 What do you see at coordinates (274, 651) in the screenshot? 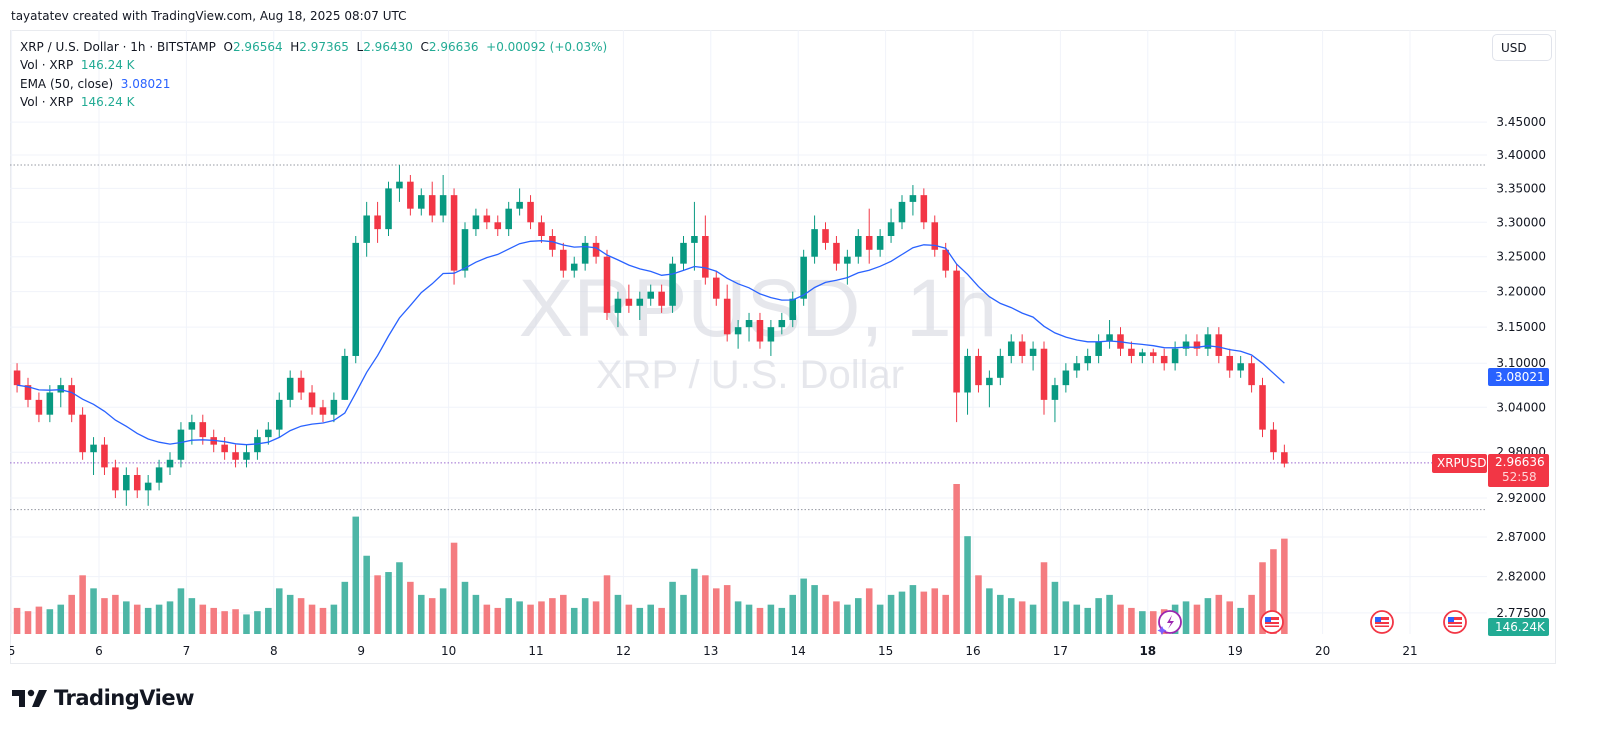
I see `time-axis-label: 8` at bounding box center [274, 651].